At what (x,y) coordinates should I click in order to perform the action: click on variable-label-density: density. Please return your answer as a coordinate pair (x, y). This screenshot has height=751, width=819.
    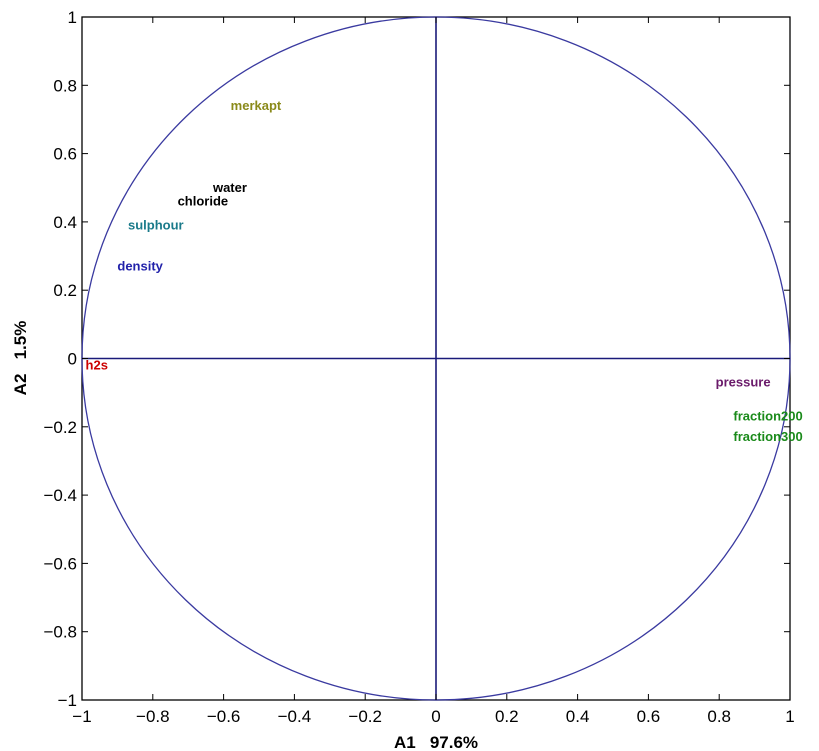
    Looking at the image, I should click on (140, 265).